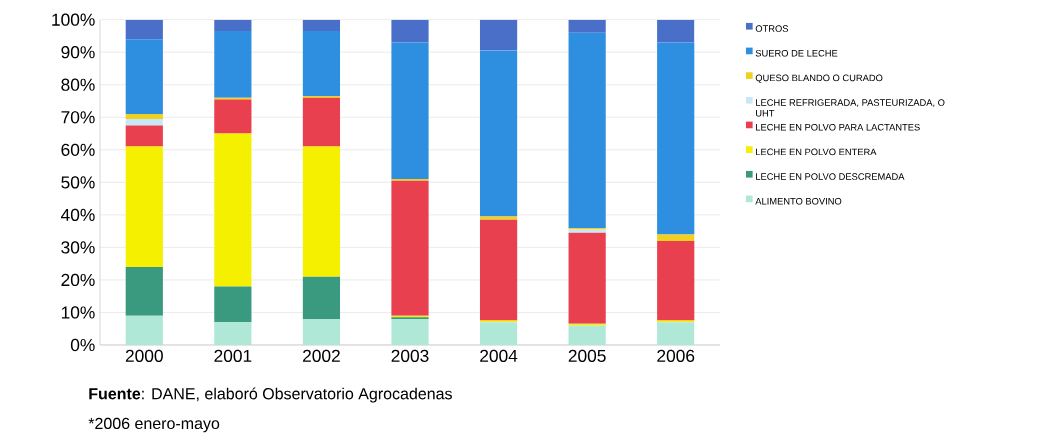 This screenshot has width=1041, height=444. What do you see at coordinates (270, 395) in the screenshot?
I see `text: Fuente: DANE, elaboró Observatorio Agrocadenas` at bounding box center [270, 395].